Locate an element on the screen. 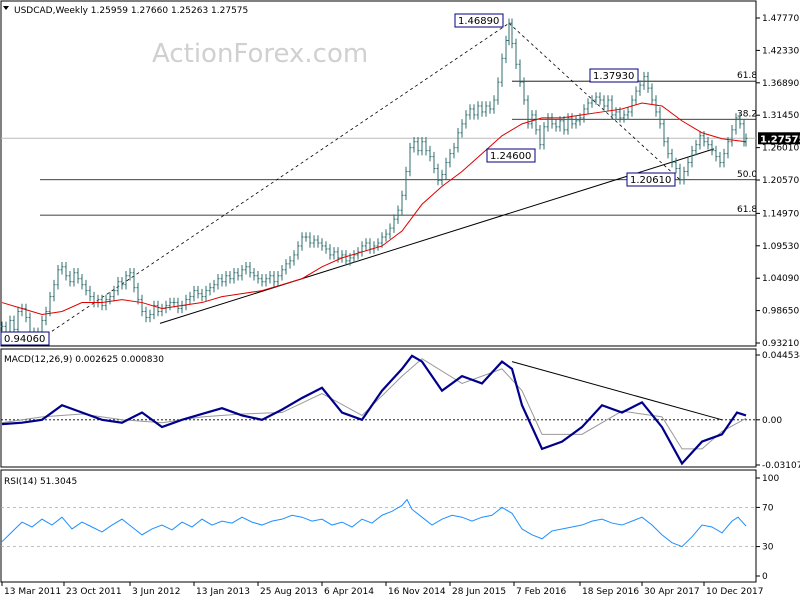 The height and width of the screenshot is (600, 800). price-tick-label: 1.26010 is located at coordinates (780, 149).